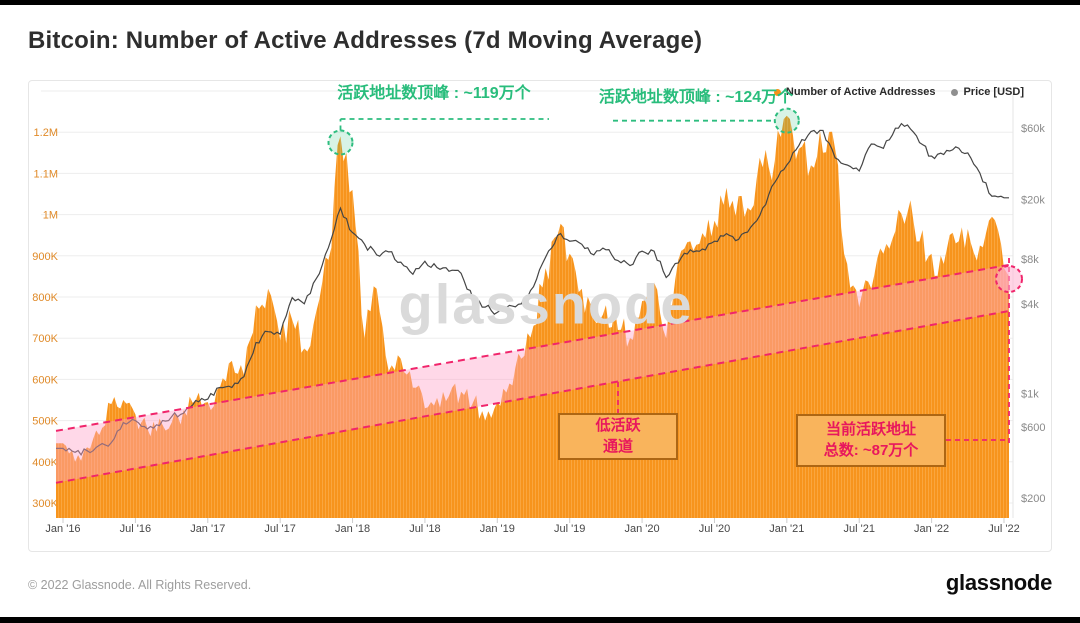  What do you see at coordinates (998, 582) in the screenshot?
I see `glassnode-logo: glassnode` at bounding box center [998, 582].